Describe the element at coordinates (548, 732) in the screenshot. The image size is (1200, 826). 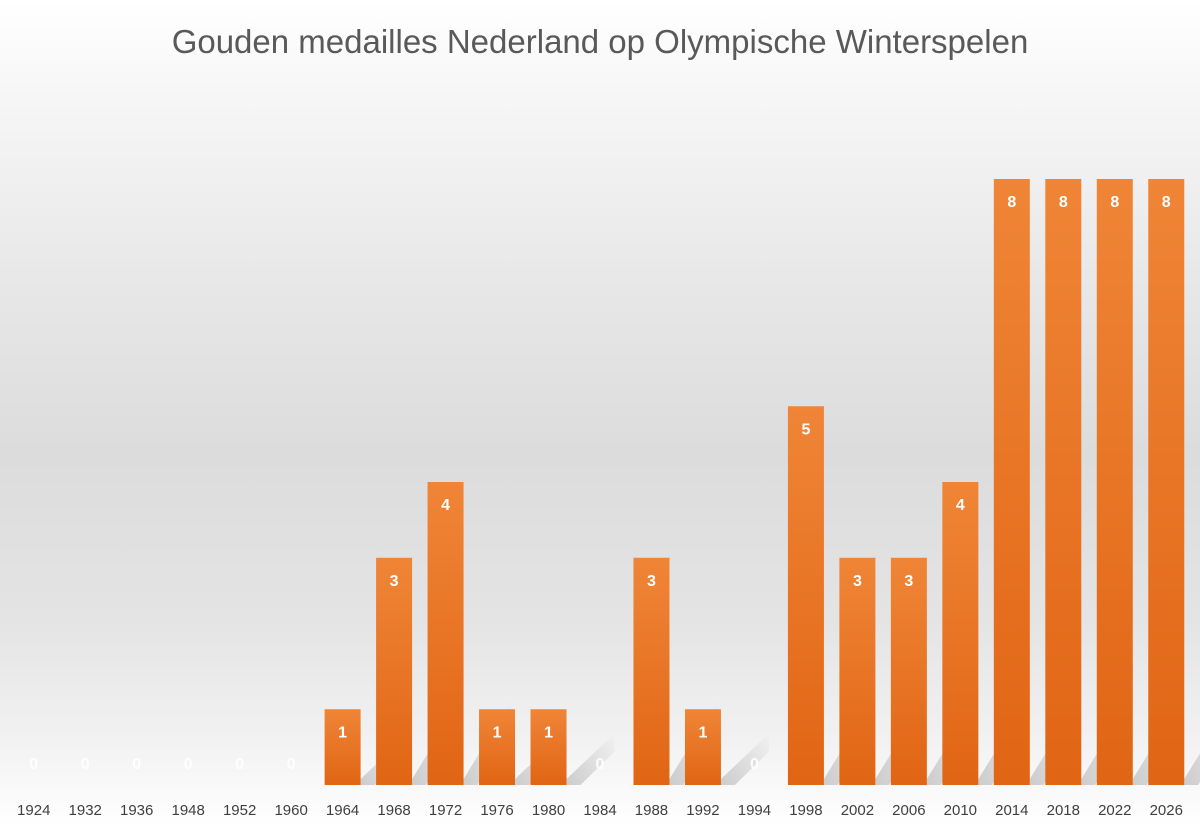
I see `data-label-1980: 1` at that location.